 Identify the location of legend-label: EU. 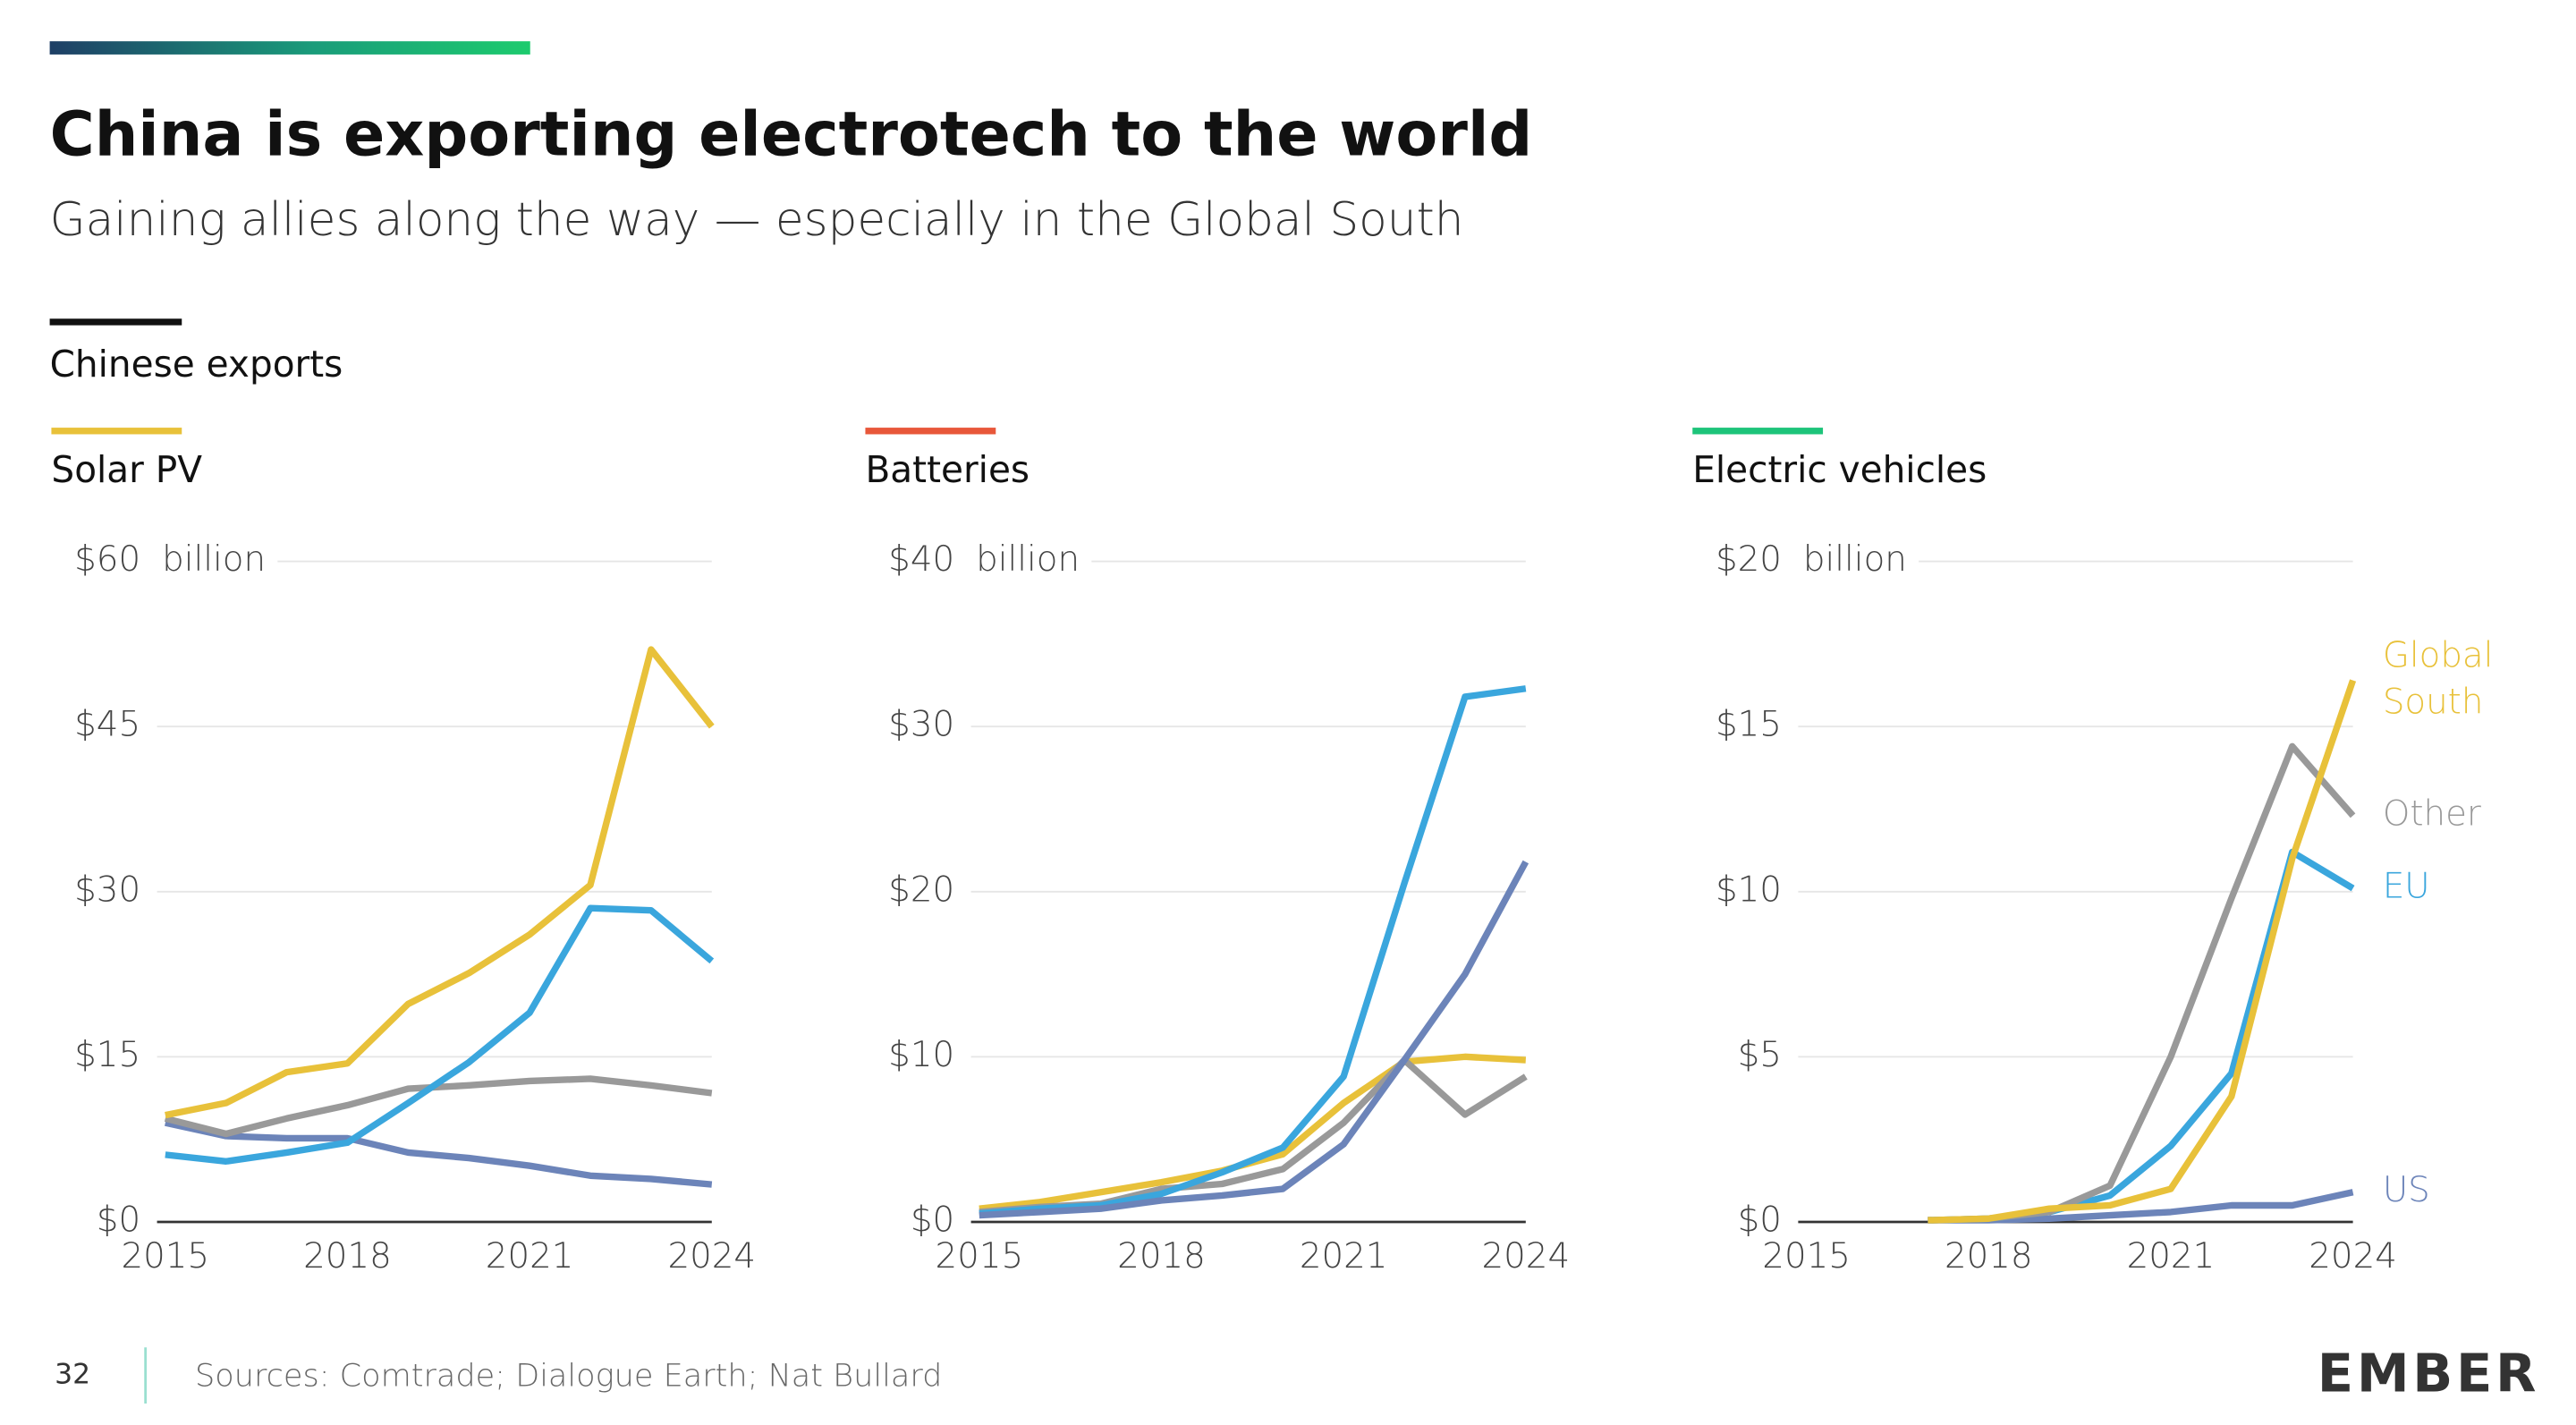
(2406, 887).